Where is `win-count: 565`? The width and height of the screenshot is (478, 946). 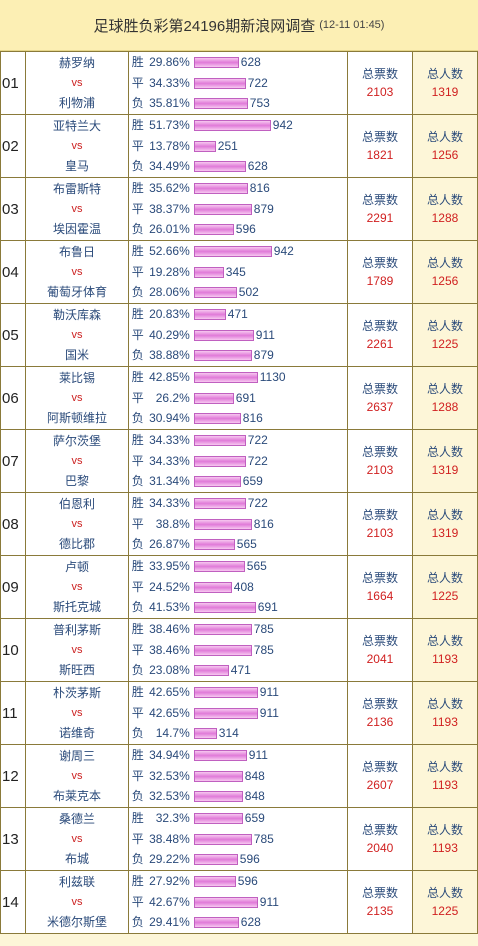
win-count: 565 is located at coordinates (256, 566).